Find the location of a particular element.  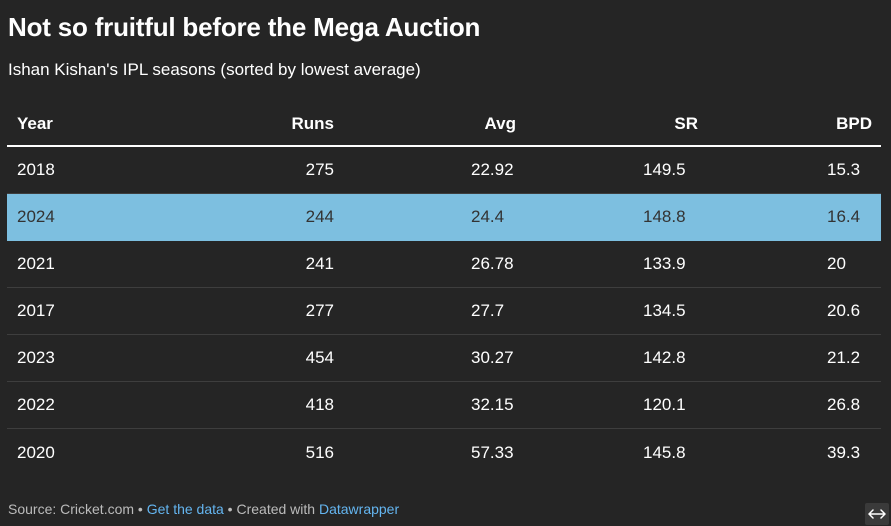

chart-title: Not so fruitful before the Mega Auction is located at coordinates (244, 27).